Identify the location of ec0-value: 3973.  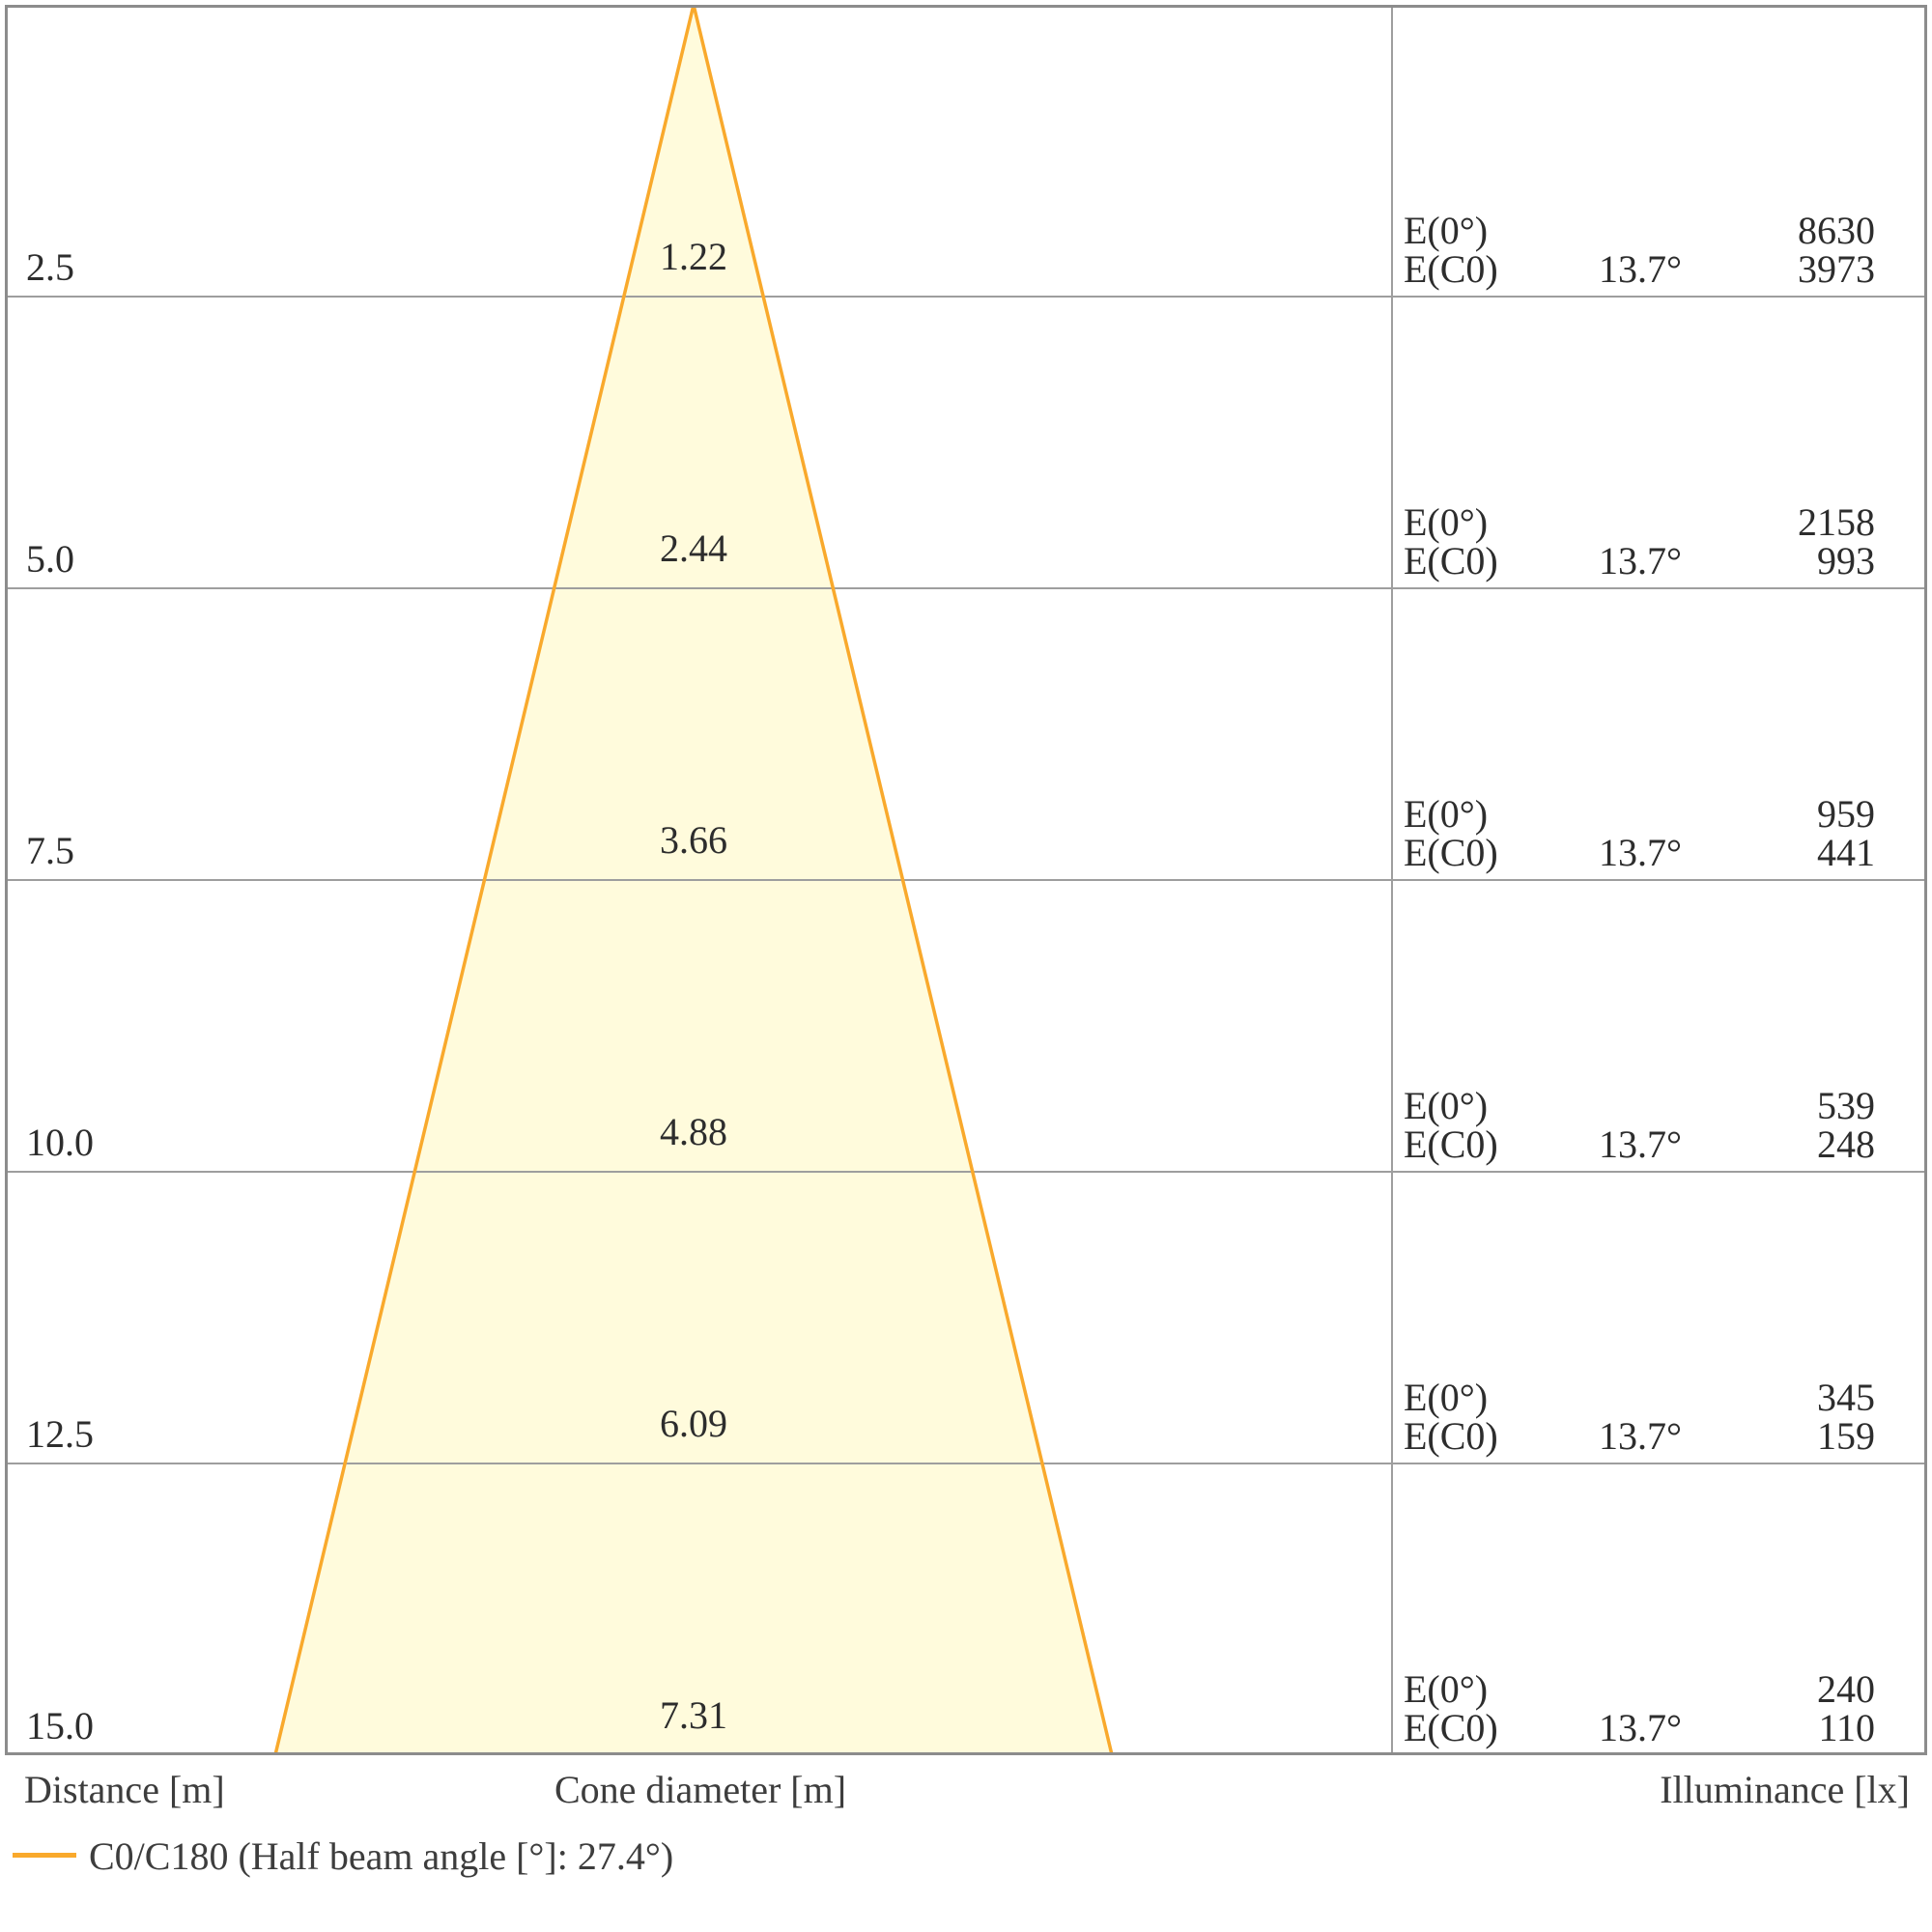
(1836, 269).